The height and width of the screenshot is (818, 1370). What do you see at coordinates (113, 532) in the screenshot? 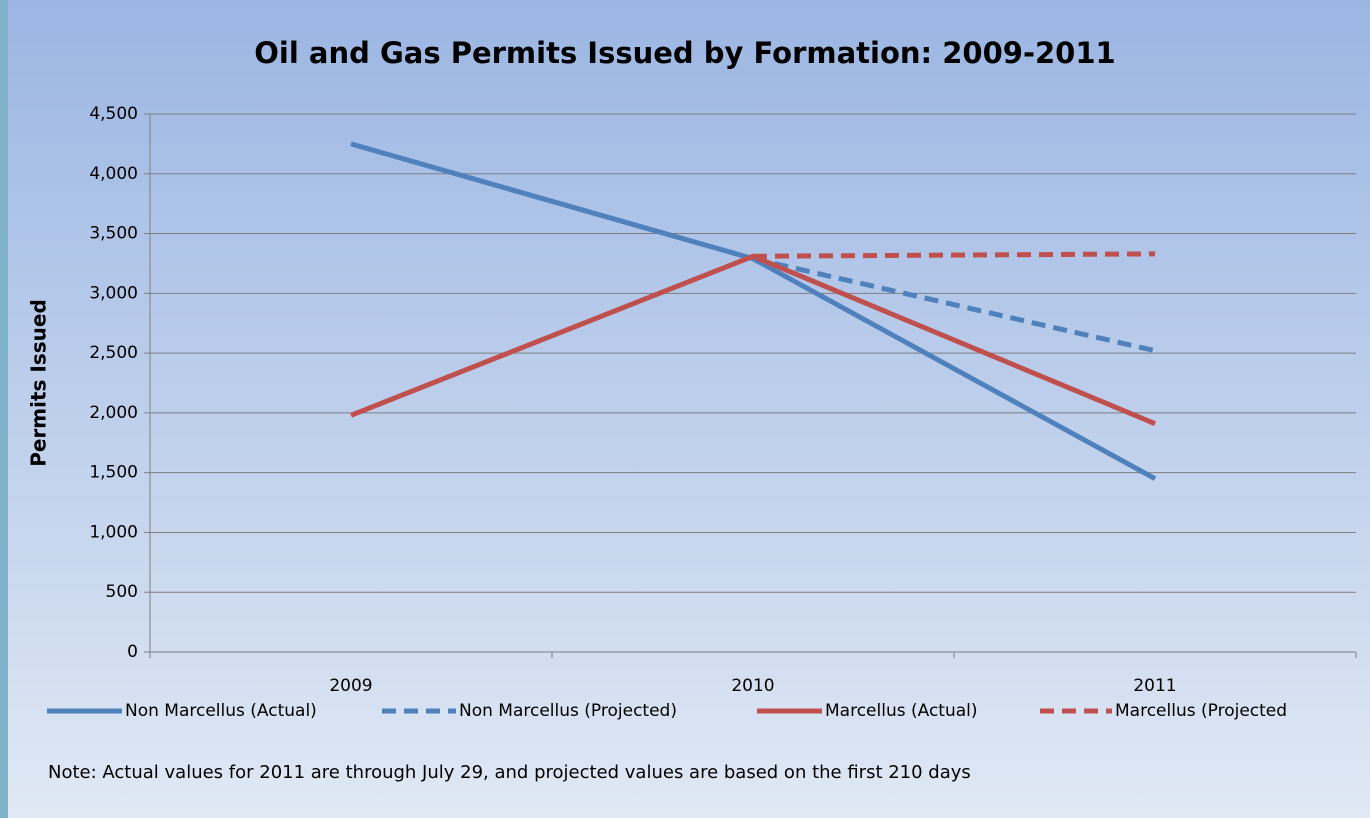
I see `y-tick-label: 1,000` at bounding box center [113, 532].